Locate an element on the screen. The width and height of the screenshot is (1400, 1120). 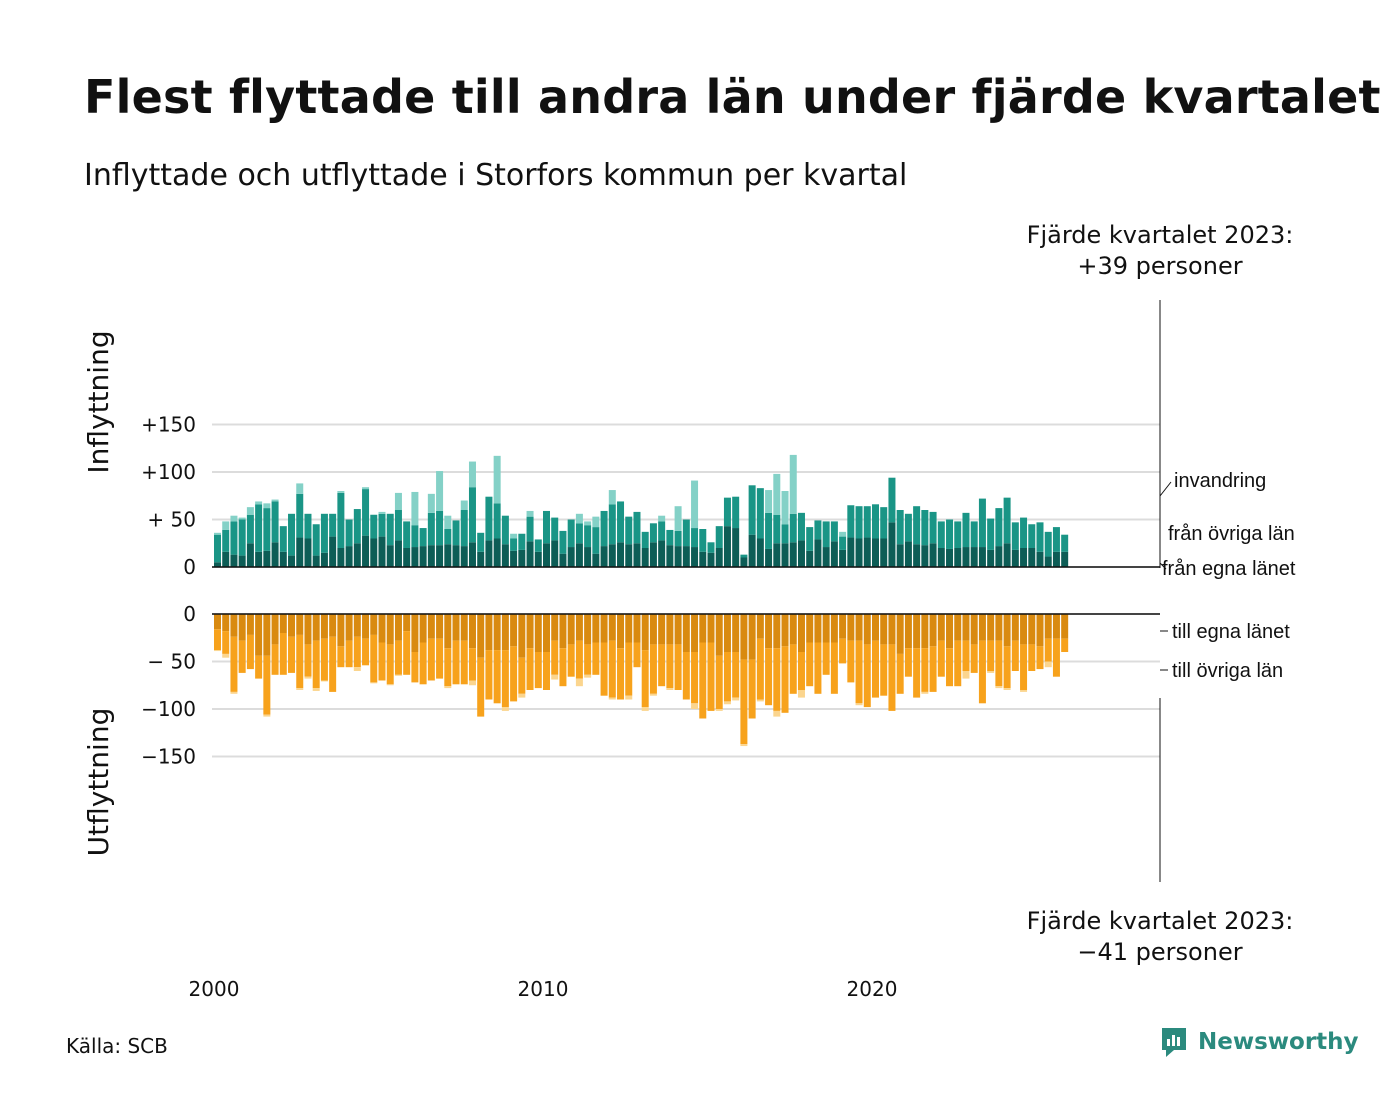
y-tick-label-outflow: −100 is located at coordinates (168, 709).